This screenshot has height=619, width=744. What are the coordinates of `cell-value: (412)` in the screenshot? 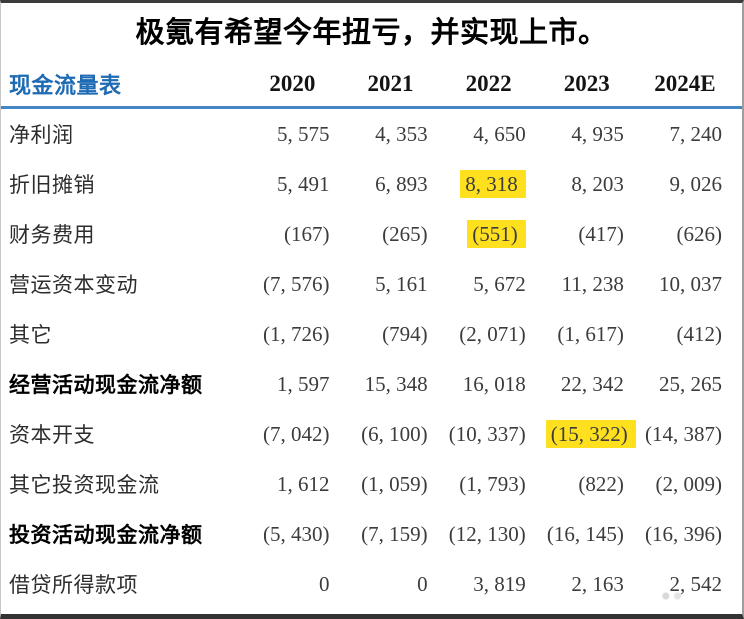 It's located at (699, 333).